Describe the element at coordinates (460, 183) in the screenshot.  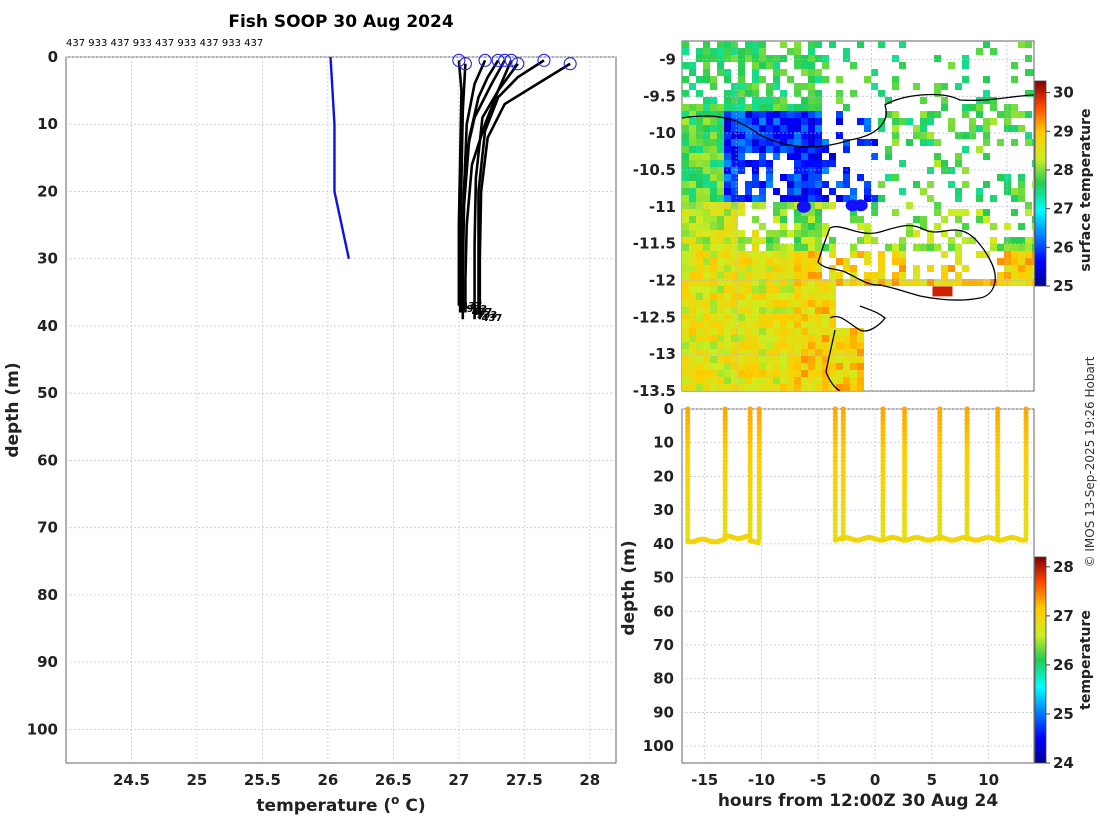
I see `profile-line` at that location.